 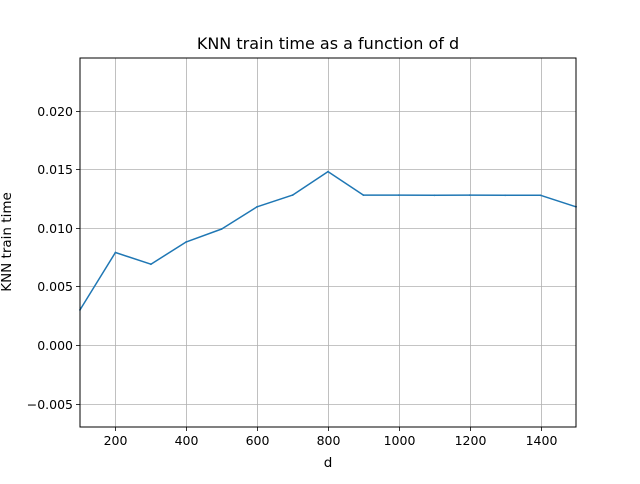 I want to click on x-tick-label: 800, so click(x=329, y=440).